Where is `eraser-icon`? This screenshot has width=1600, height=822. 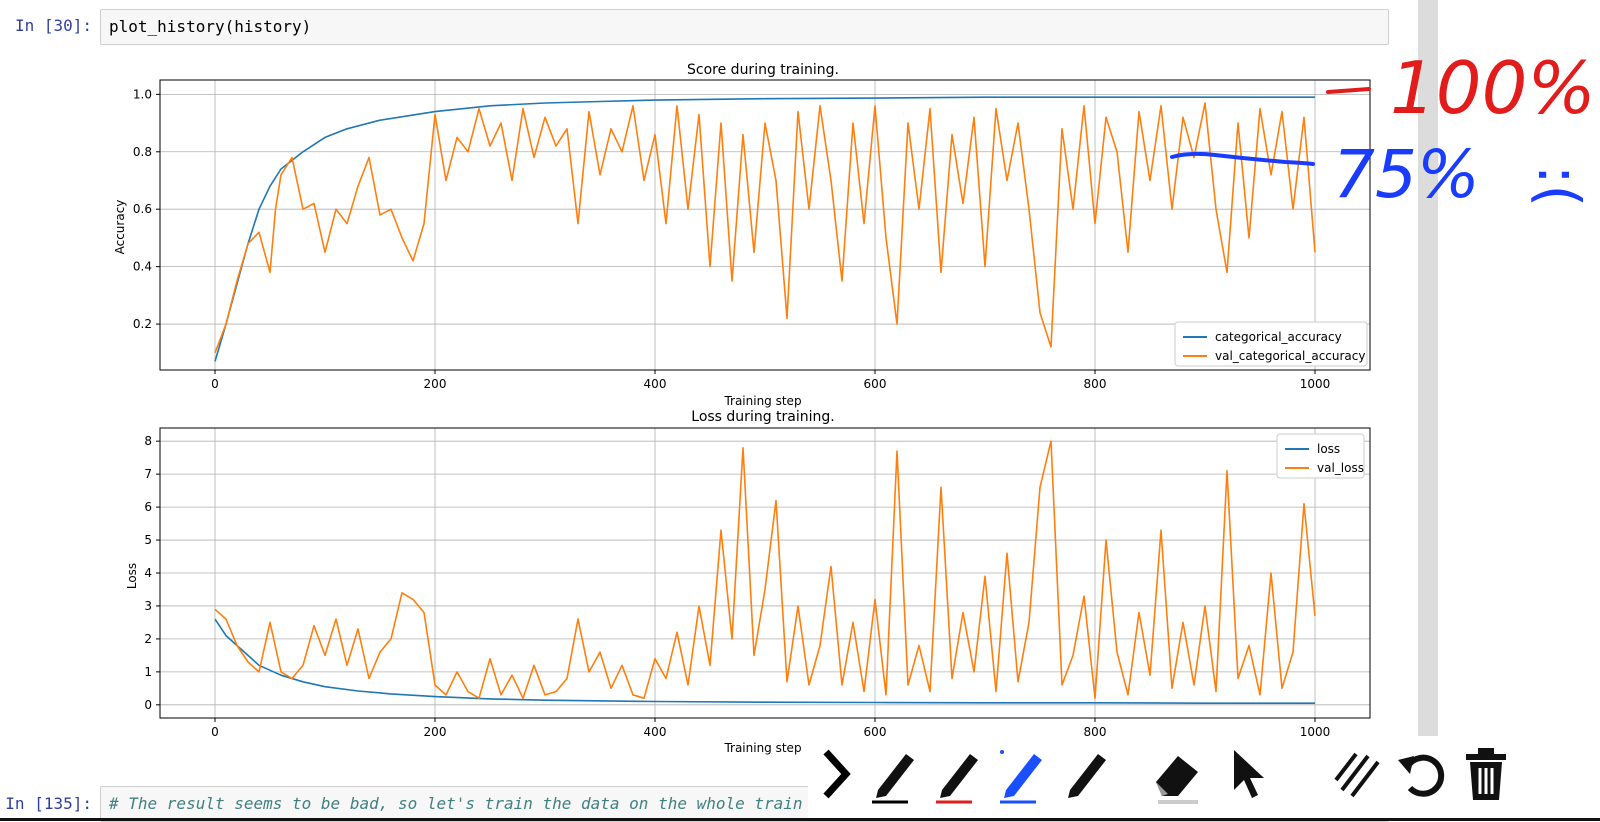
eraser-icon is located at coordinates (1178, 774).